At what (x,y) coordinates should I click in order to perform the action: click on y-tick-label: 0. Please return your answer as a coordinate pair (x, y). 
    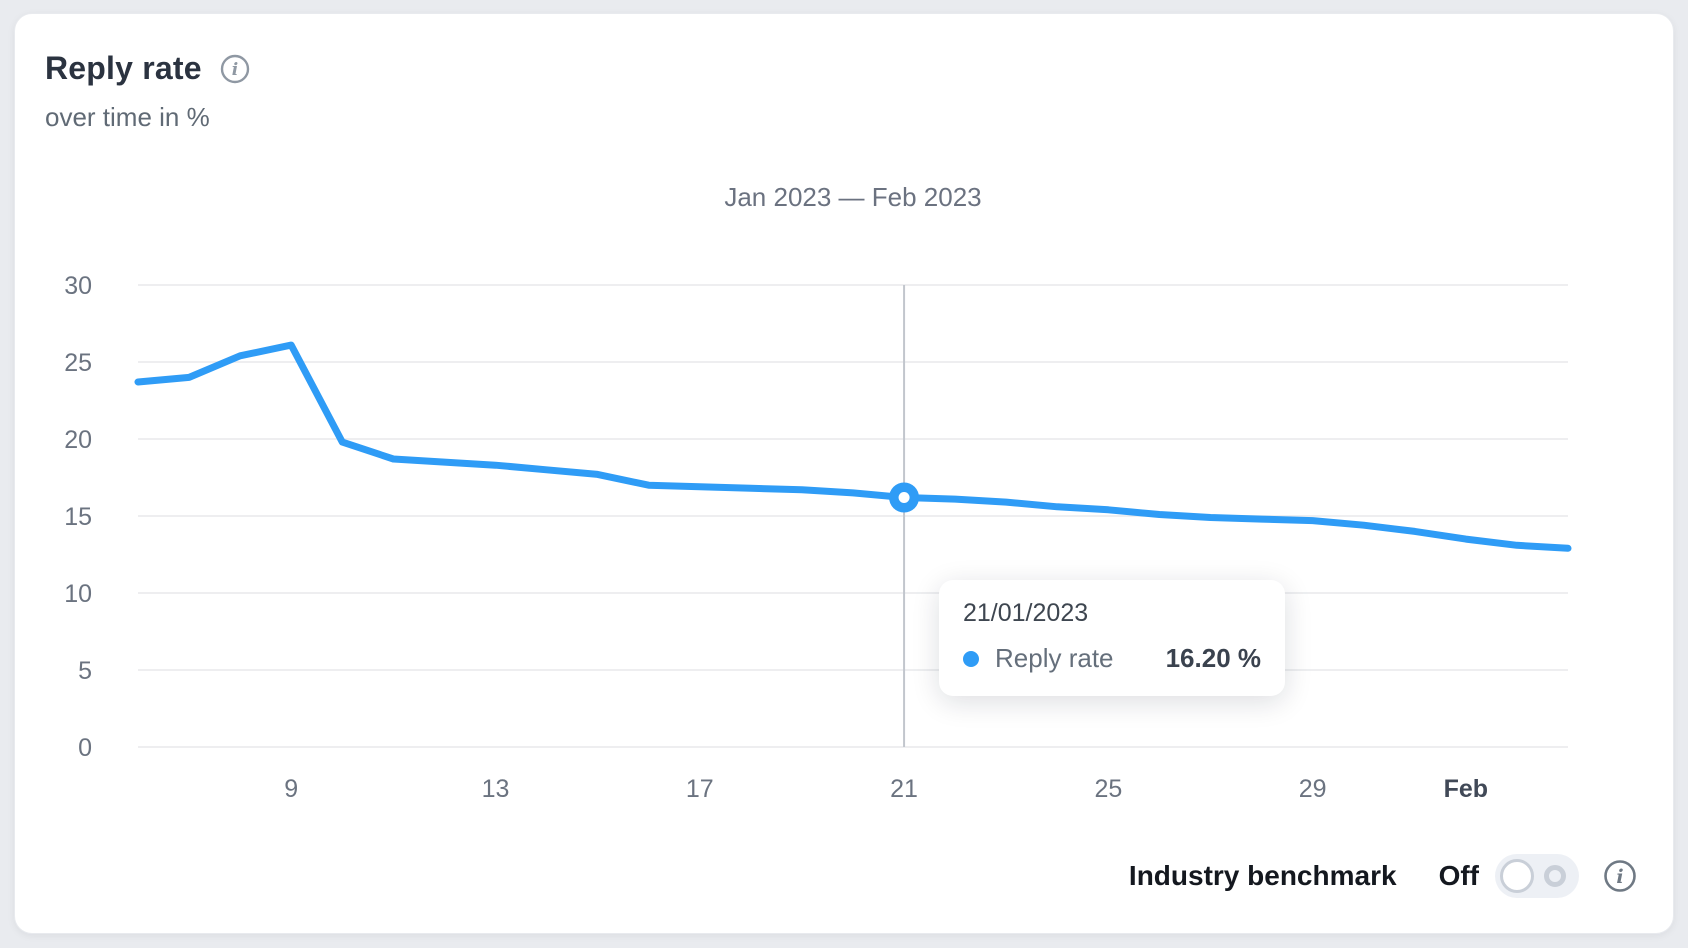
    Looking at the image, I should click on (85, 748).